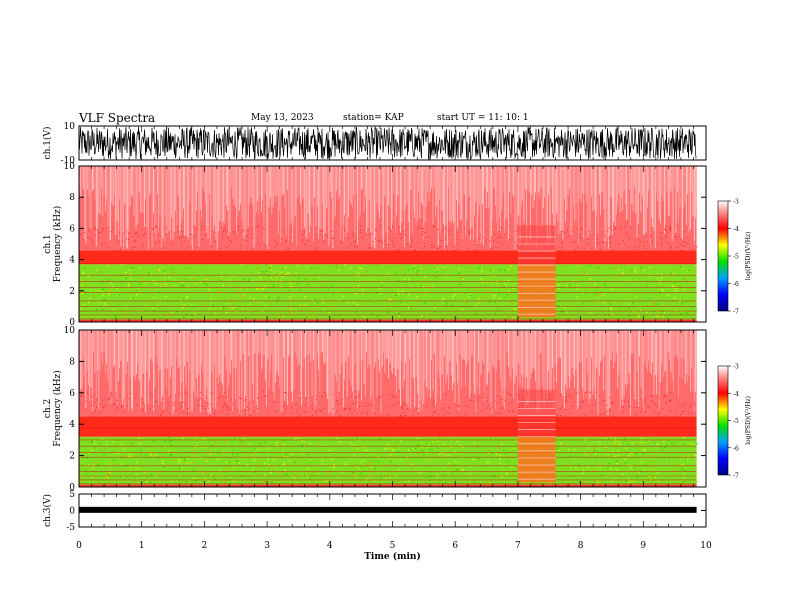 This screenshot has width=792, height=612. What do you see at coordinates (70, 331) in the screenshot?
I see `ch2-spectrogram-ytick-label: 10` at bounding box center [70, 331].